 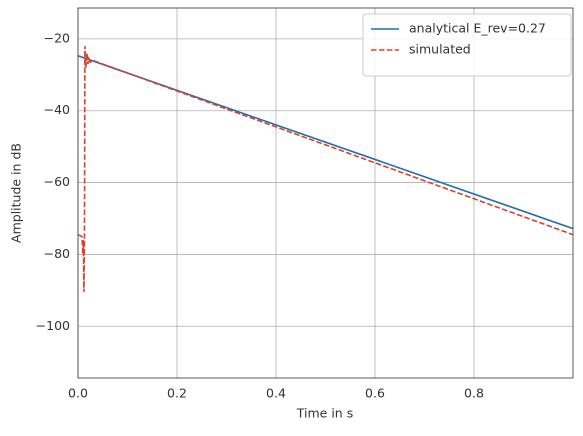 I want to click on y-tick-label: −80, so click(x=57, y=253).